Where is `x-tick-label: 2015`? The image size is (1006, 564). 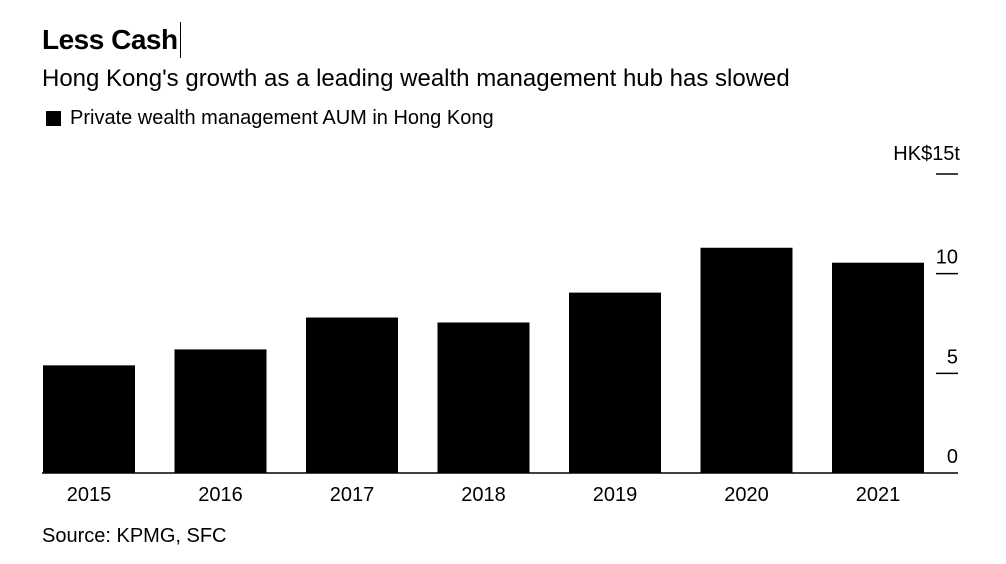 x-tick-label: 2015 is located at coordinates (89, 495).